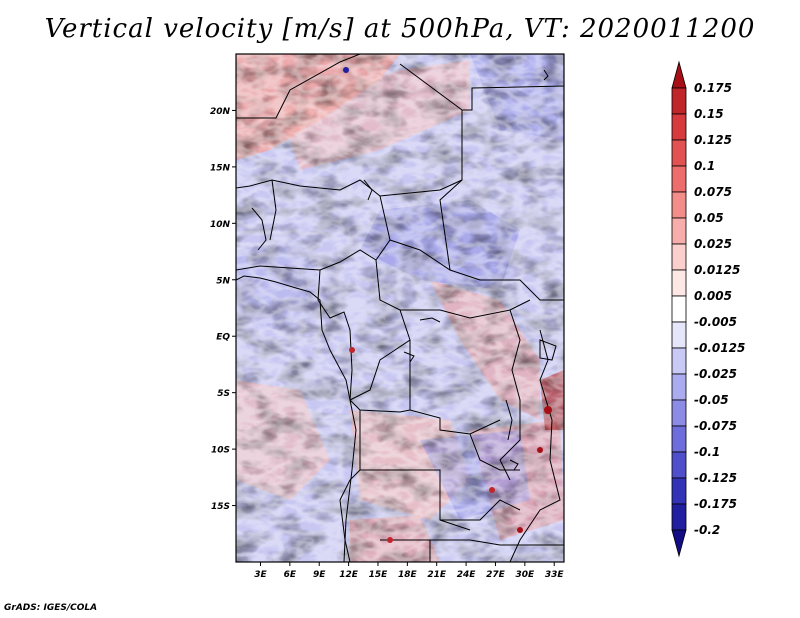 Image resolution: width=800 pixels, height=618 pixels. What do you see at coordinates (349, 575) in the screenshot?
I see `lon-tick-label: 12E` at bounding box center [349, 575].